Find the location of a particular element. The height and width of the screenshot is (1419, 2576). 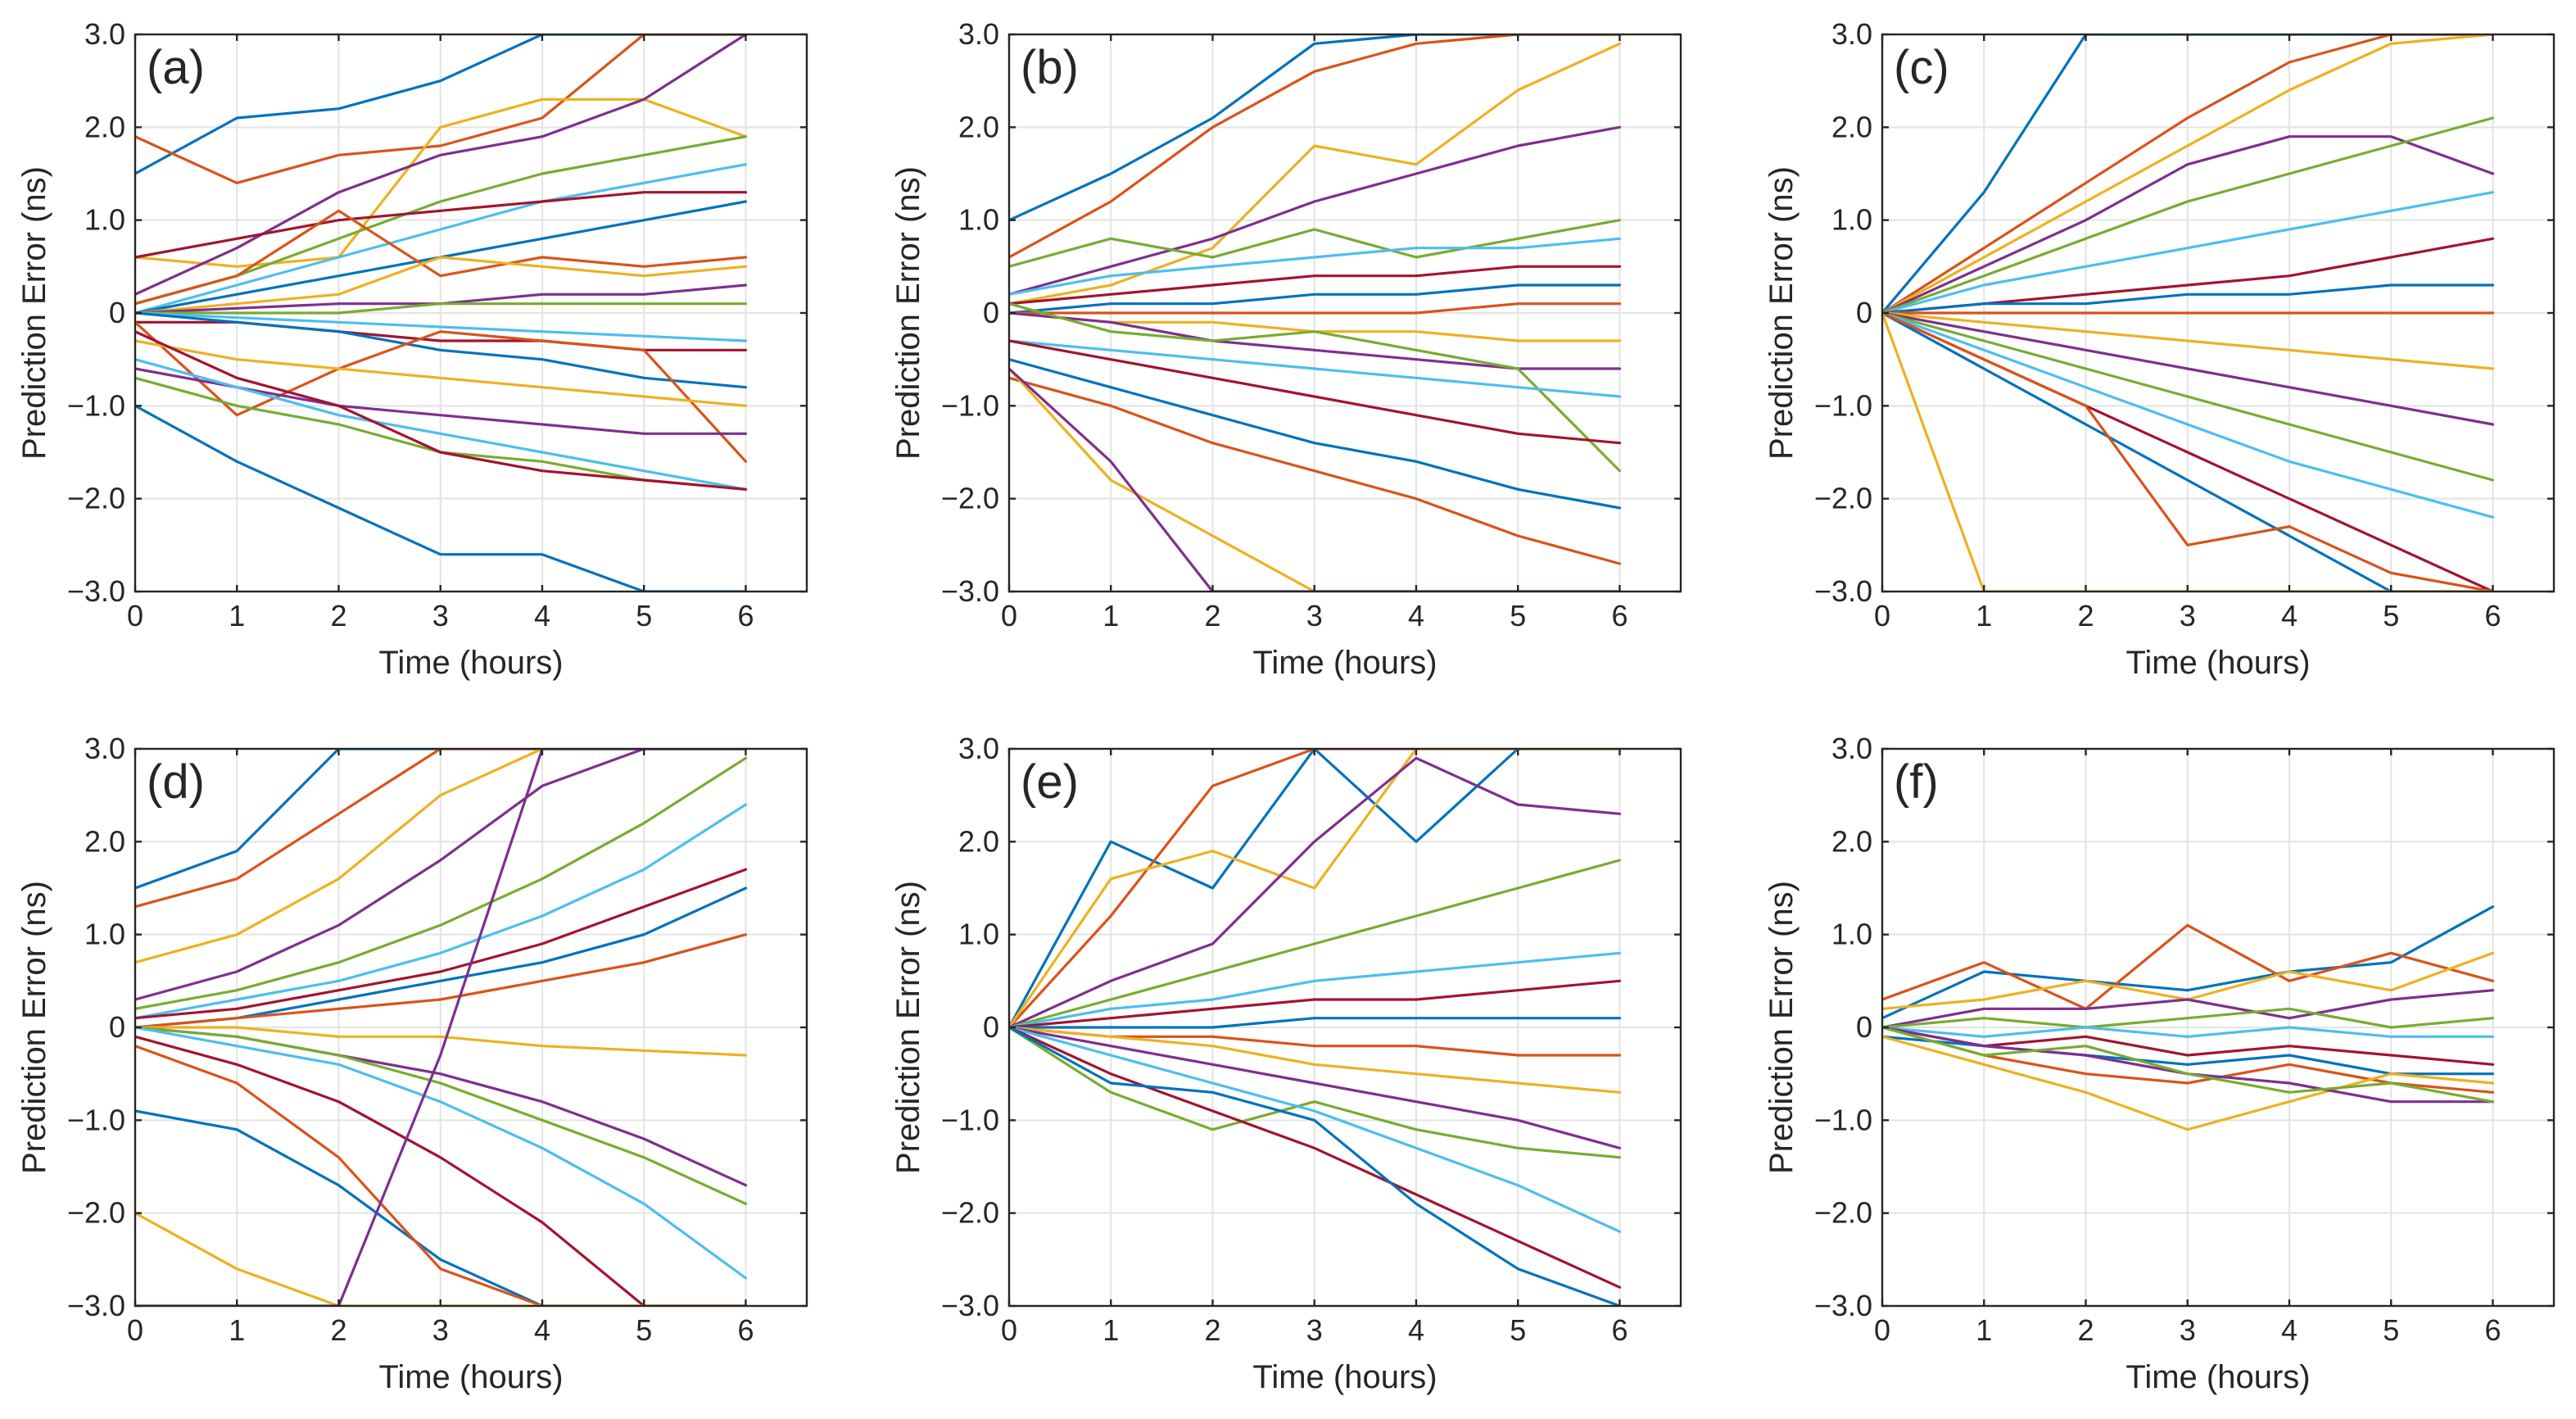

panel-label: (a) is located at coordinates (176, 67).